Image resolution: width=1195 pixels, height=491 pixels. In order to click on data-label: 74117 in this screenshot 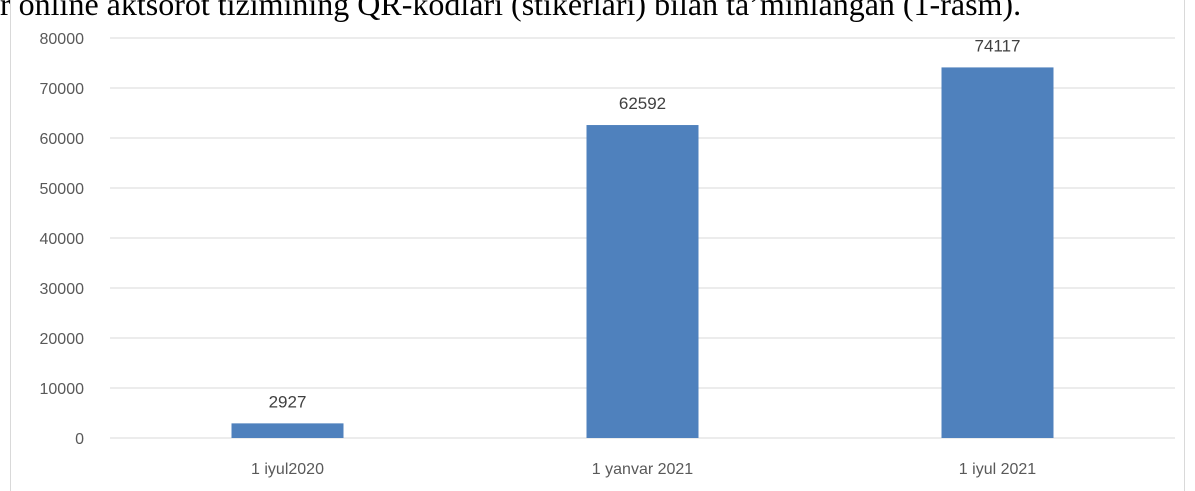, I will do `click(997, 45)`.